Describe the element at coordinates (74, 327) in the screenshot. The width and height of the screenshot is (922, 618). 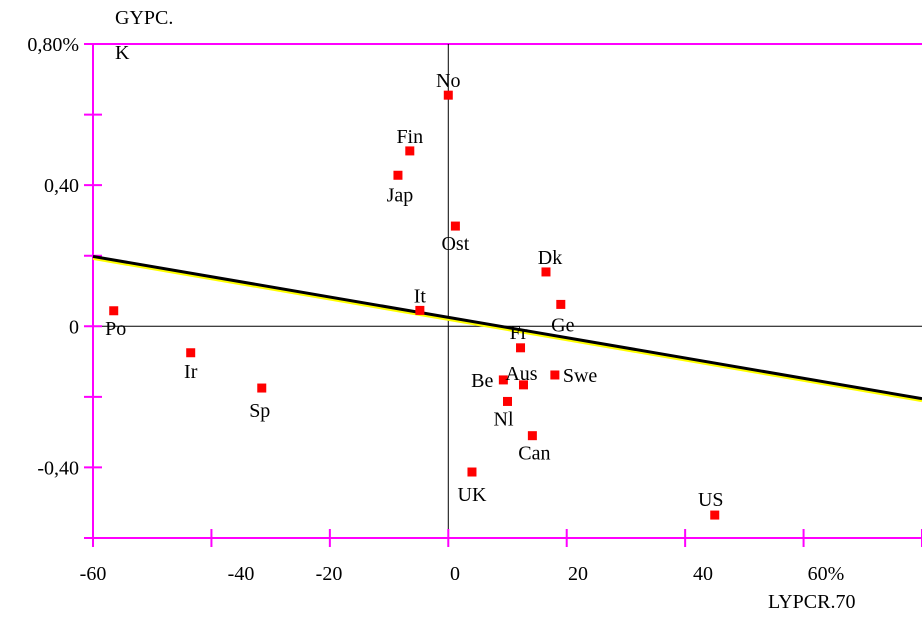
I see `y-tick-label: 0` at that location.